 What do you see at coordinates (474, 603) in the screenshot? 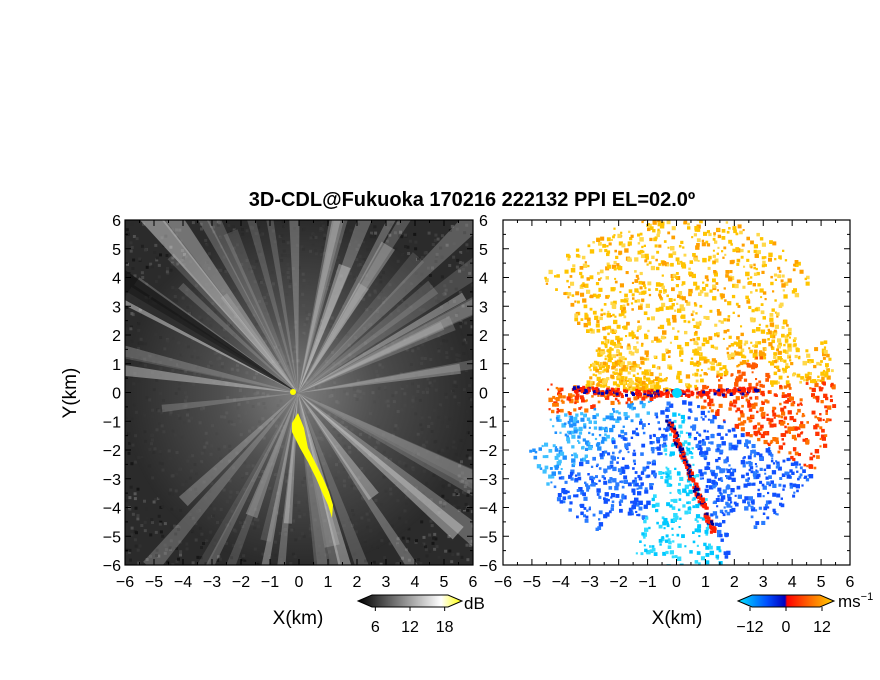
I see `intensity-colorbar-unit: dB` at bounding box center [474, 603].